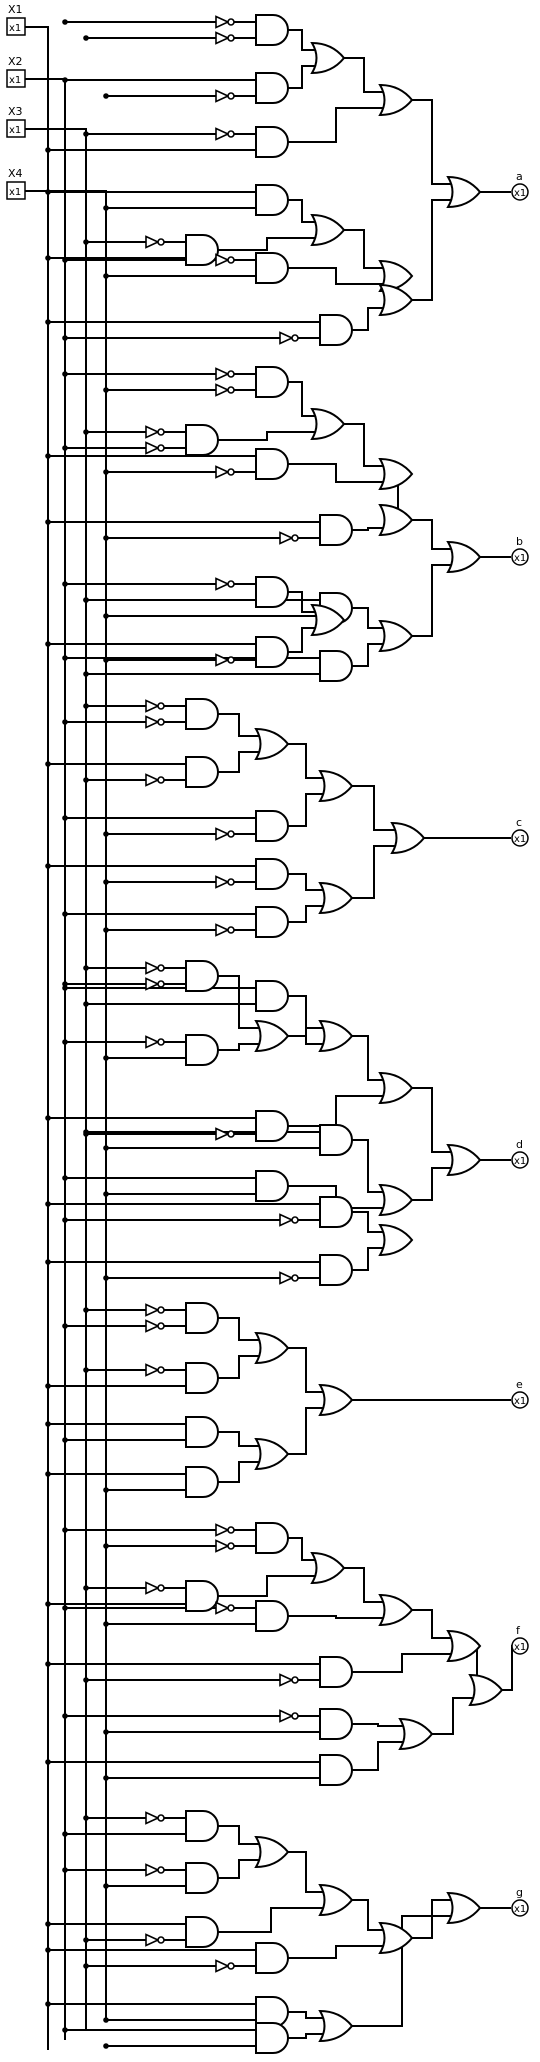 Image resolution: width=540 pixels, height=2062 pixels. What do you see at coordinates (518, 1630) in the screenshot?
I see `output-pin-label: f` at bounding box center [518, 1630].